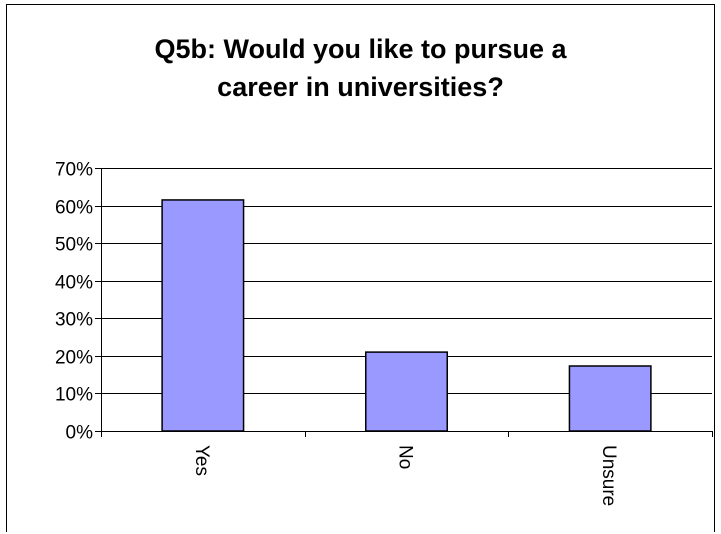 The width and height of the screenshot is (721, 534). Describe the element at coordinates (406, 391) in the screenshot. I see `bar-no` at that location.